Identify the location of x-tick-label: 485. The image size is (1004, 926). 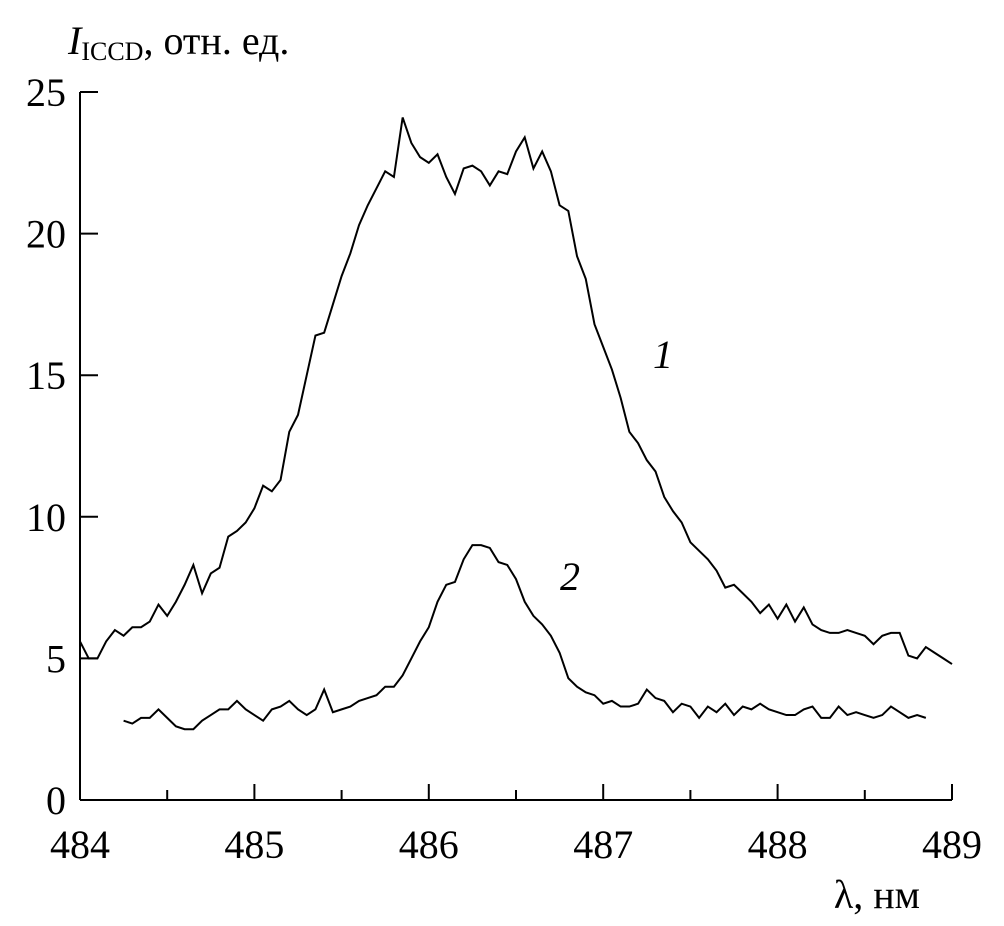
(254, 844).